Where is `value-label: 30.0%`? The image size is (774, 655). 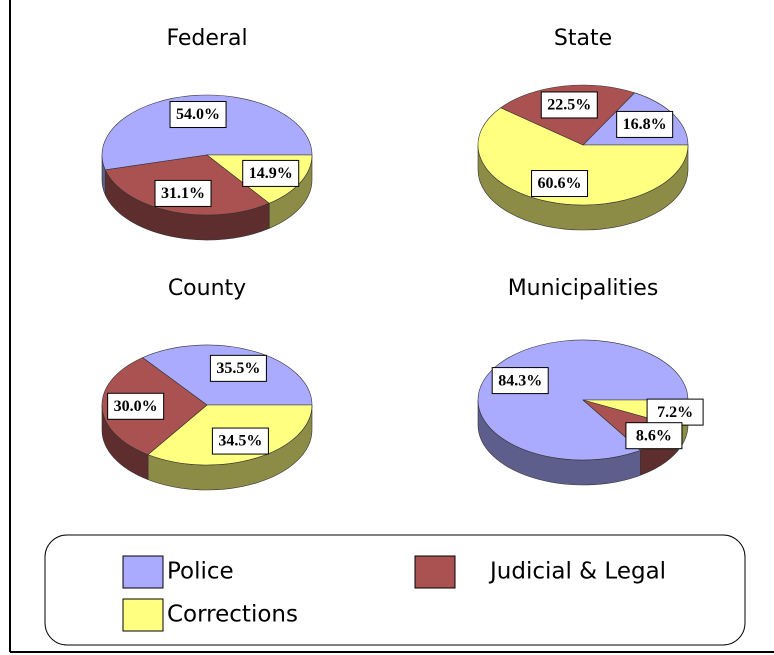 value-label: 30.0% is located at coordinates (136, 406).